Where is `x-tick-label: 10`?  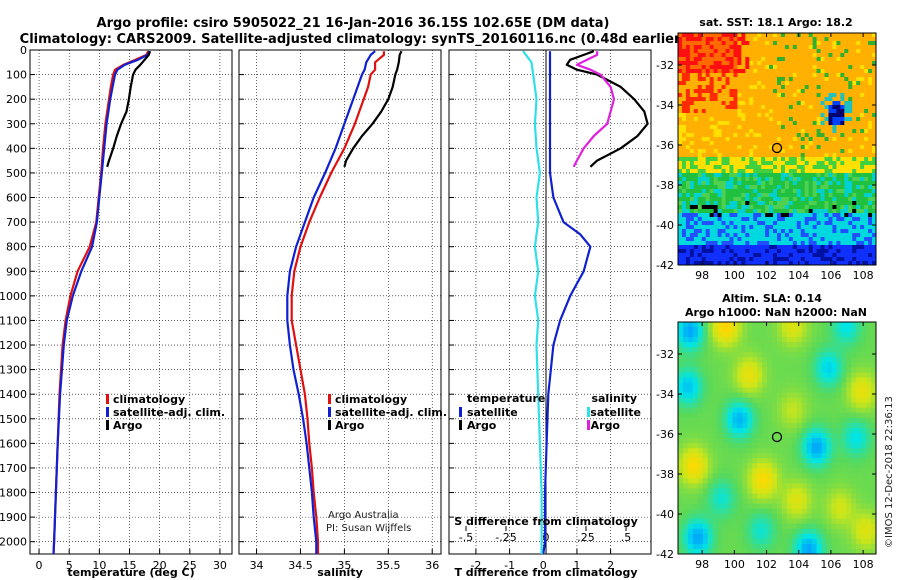
x-tick-label: 10 is located at coordinates (99, 565).